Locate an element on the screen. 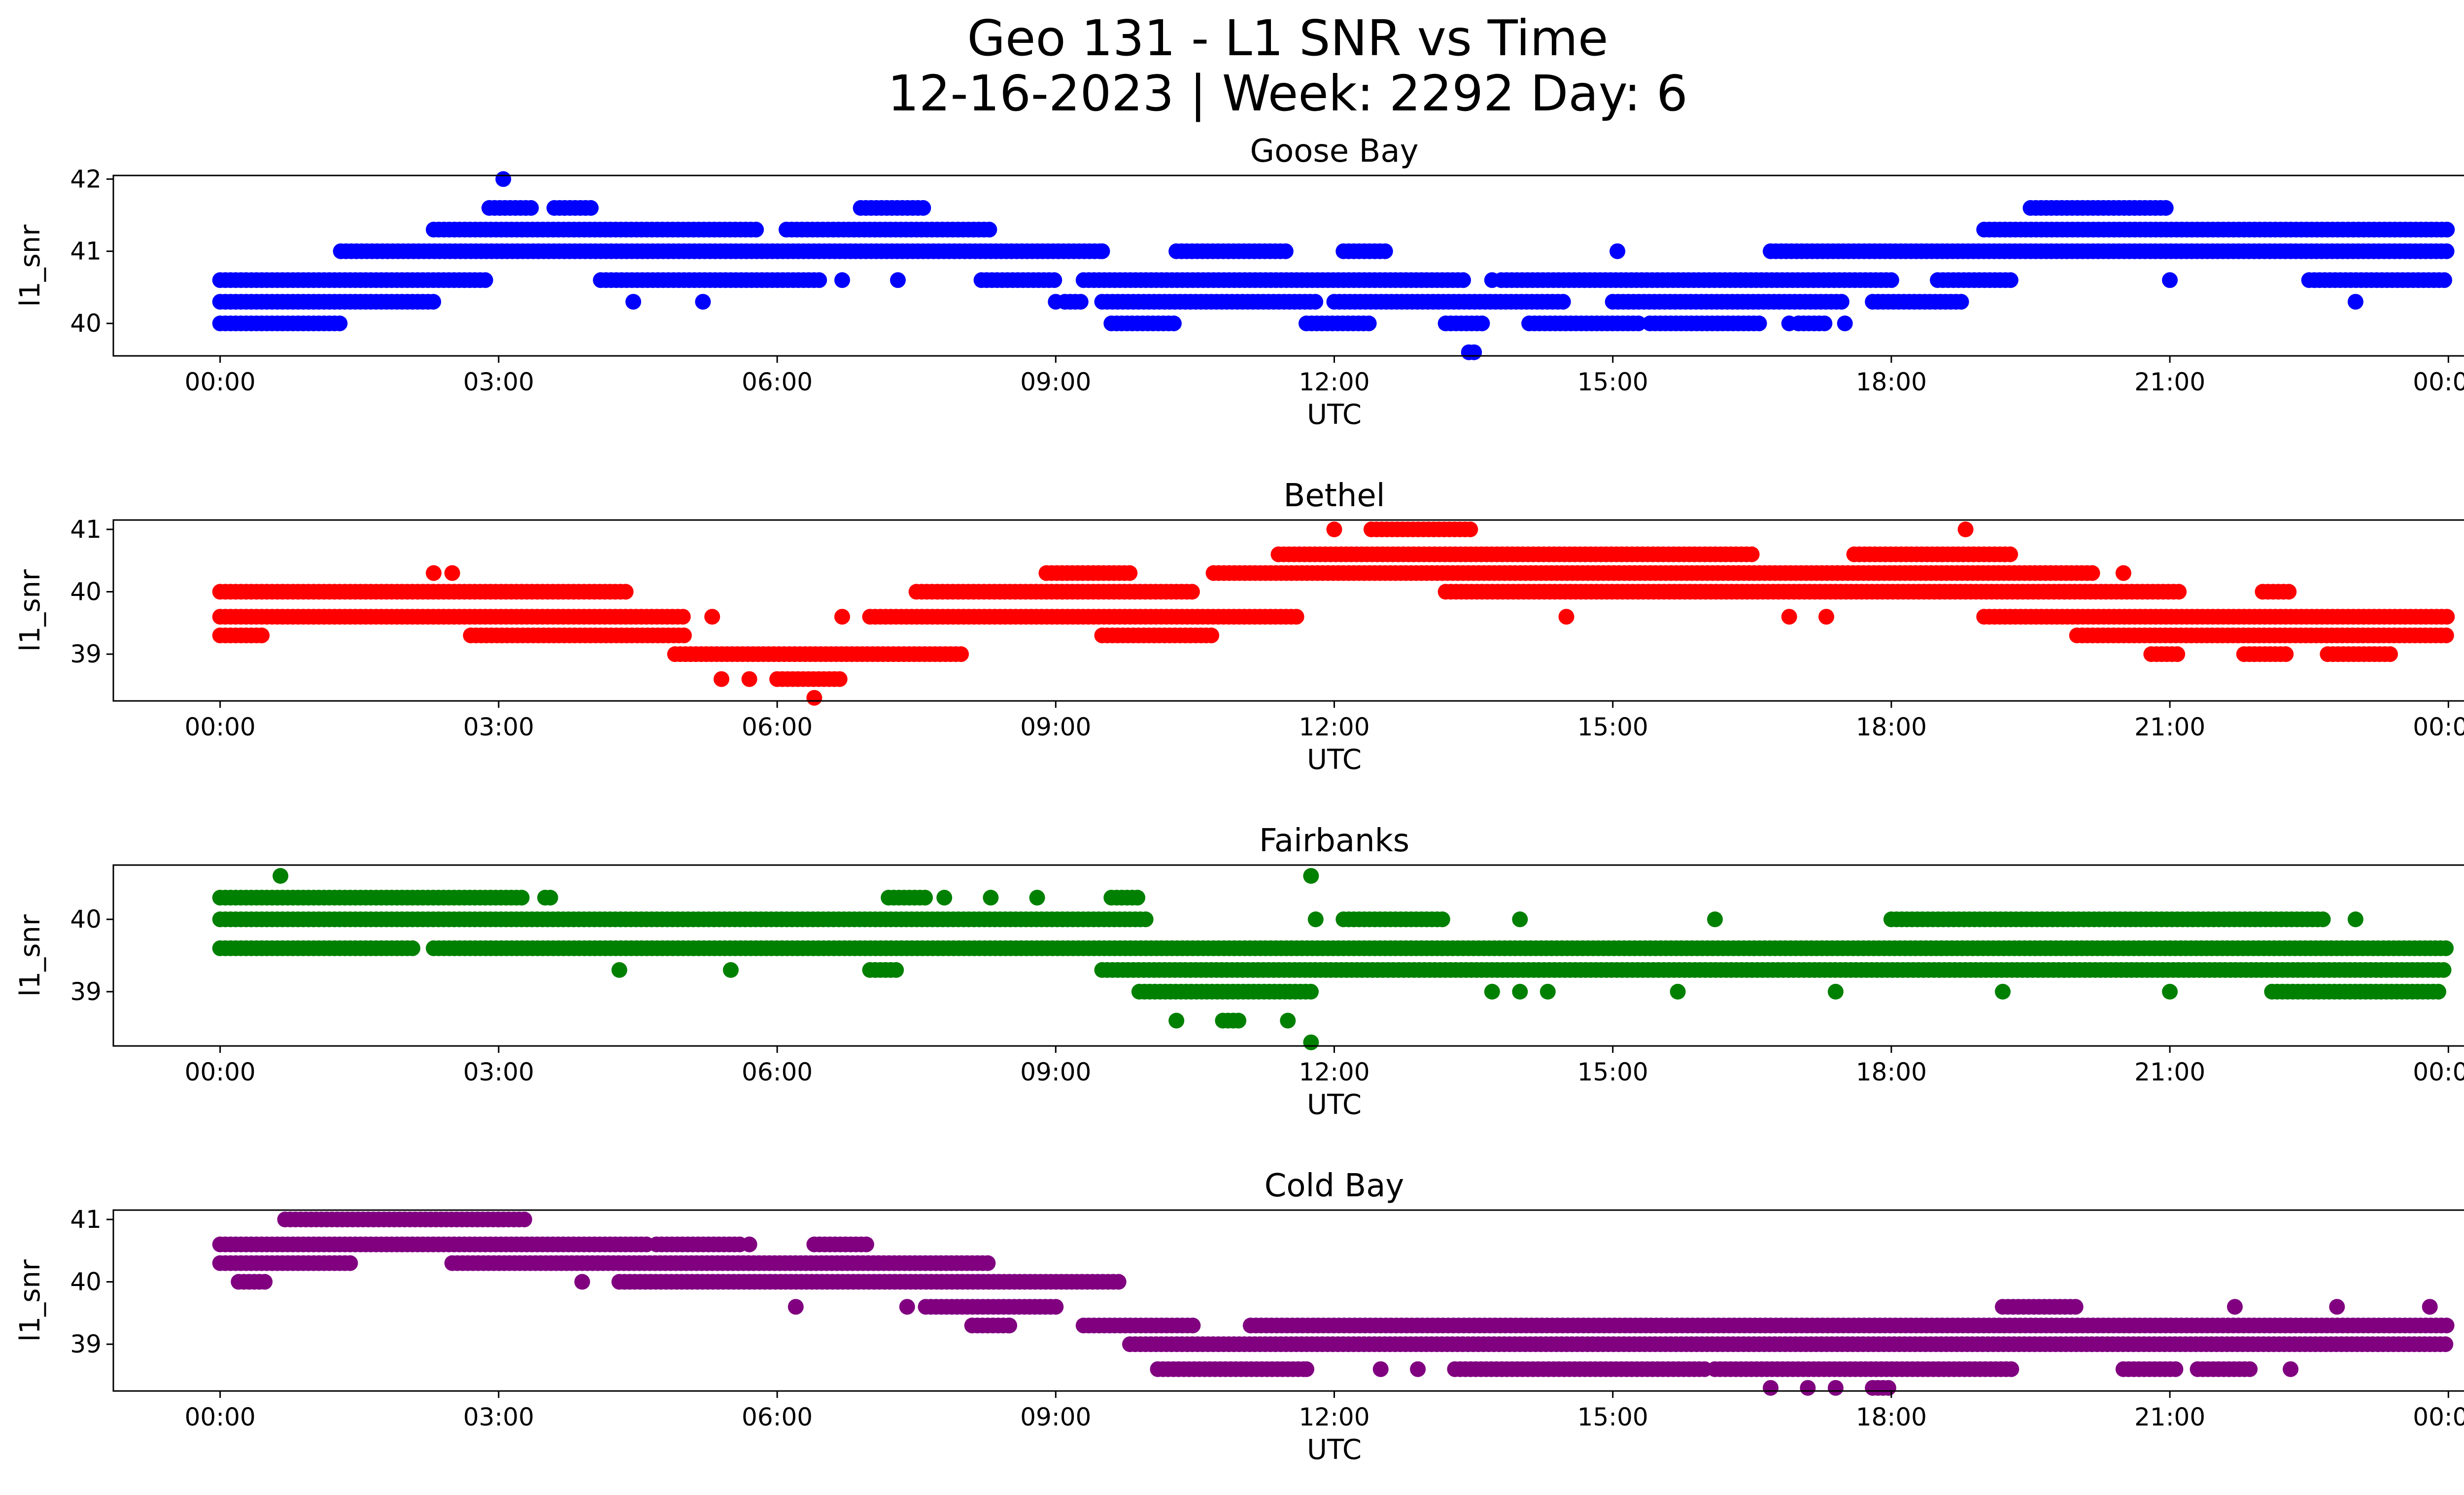  panel-title: Cold Bay is located at coordinates (1334, 1186).